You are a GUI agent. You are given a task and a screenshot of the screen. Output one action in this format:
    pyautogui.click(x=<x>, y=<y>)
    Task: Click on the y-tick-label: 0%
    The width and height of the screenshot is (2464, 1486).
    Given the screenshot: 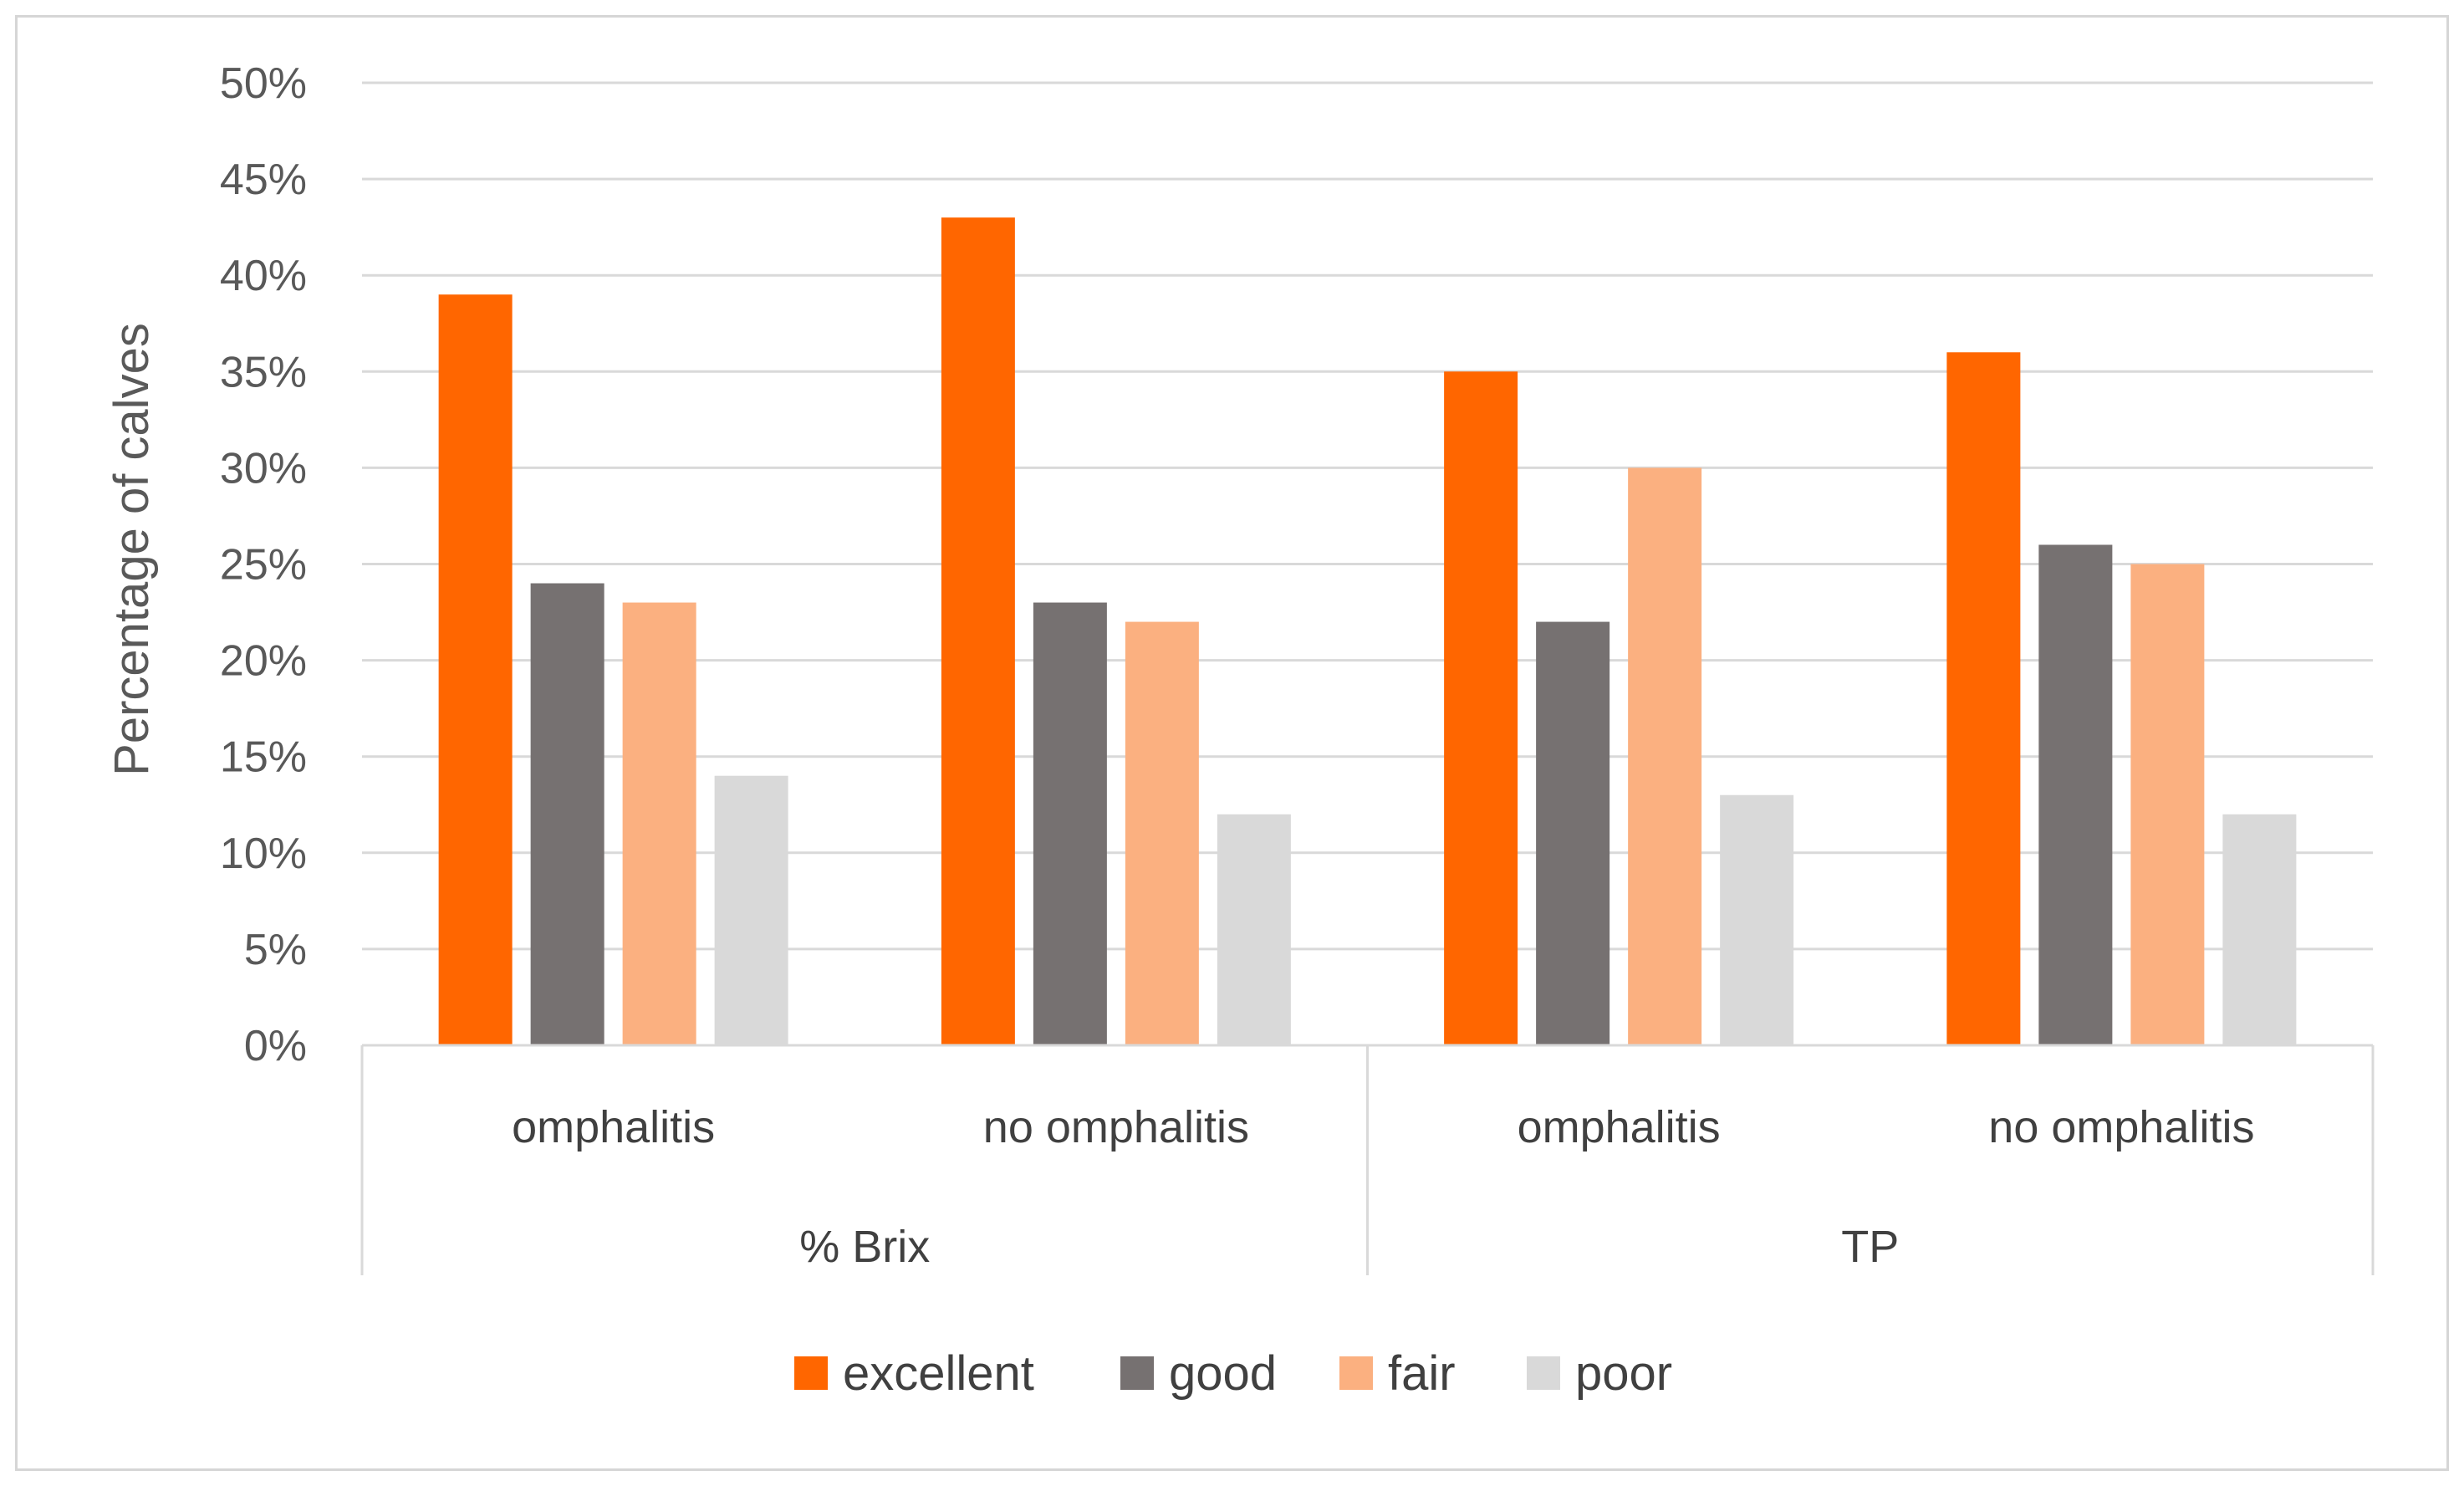 What is the action you would take?
    pyautogui.click(x=275, y=1046)
    